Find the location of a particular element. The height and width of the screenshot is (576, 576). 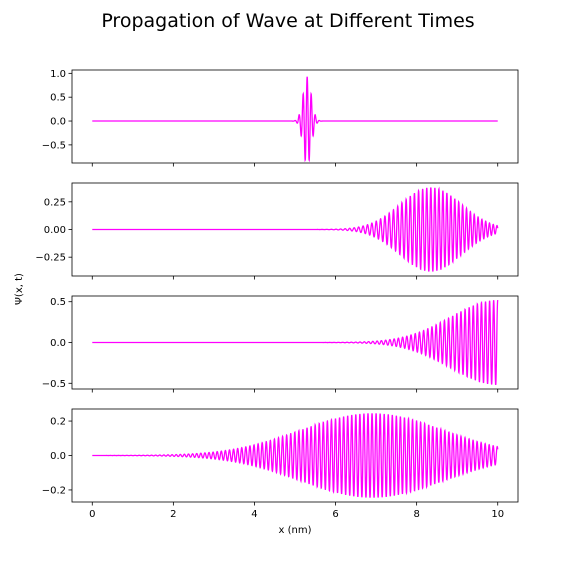

y-axis-label: Ψ(x, t) is located at coordinates (19, 289).